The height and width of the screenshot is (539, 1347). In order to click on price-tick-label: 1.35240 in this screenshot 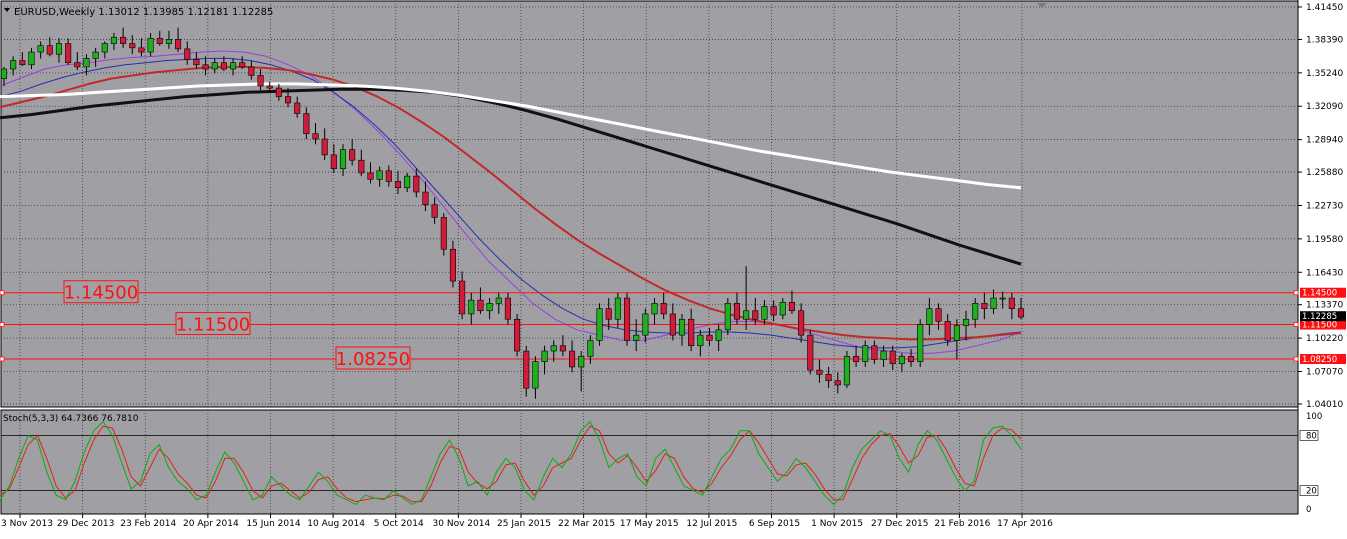, I will do `click(1324, 74)`.